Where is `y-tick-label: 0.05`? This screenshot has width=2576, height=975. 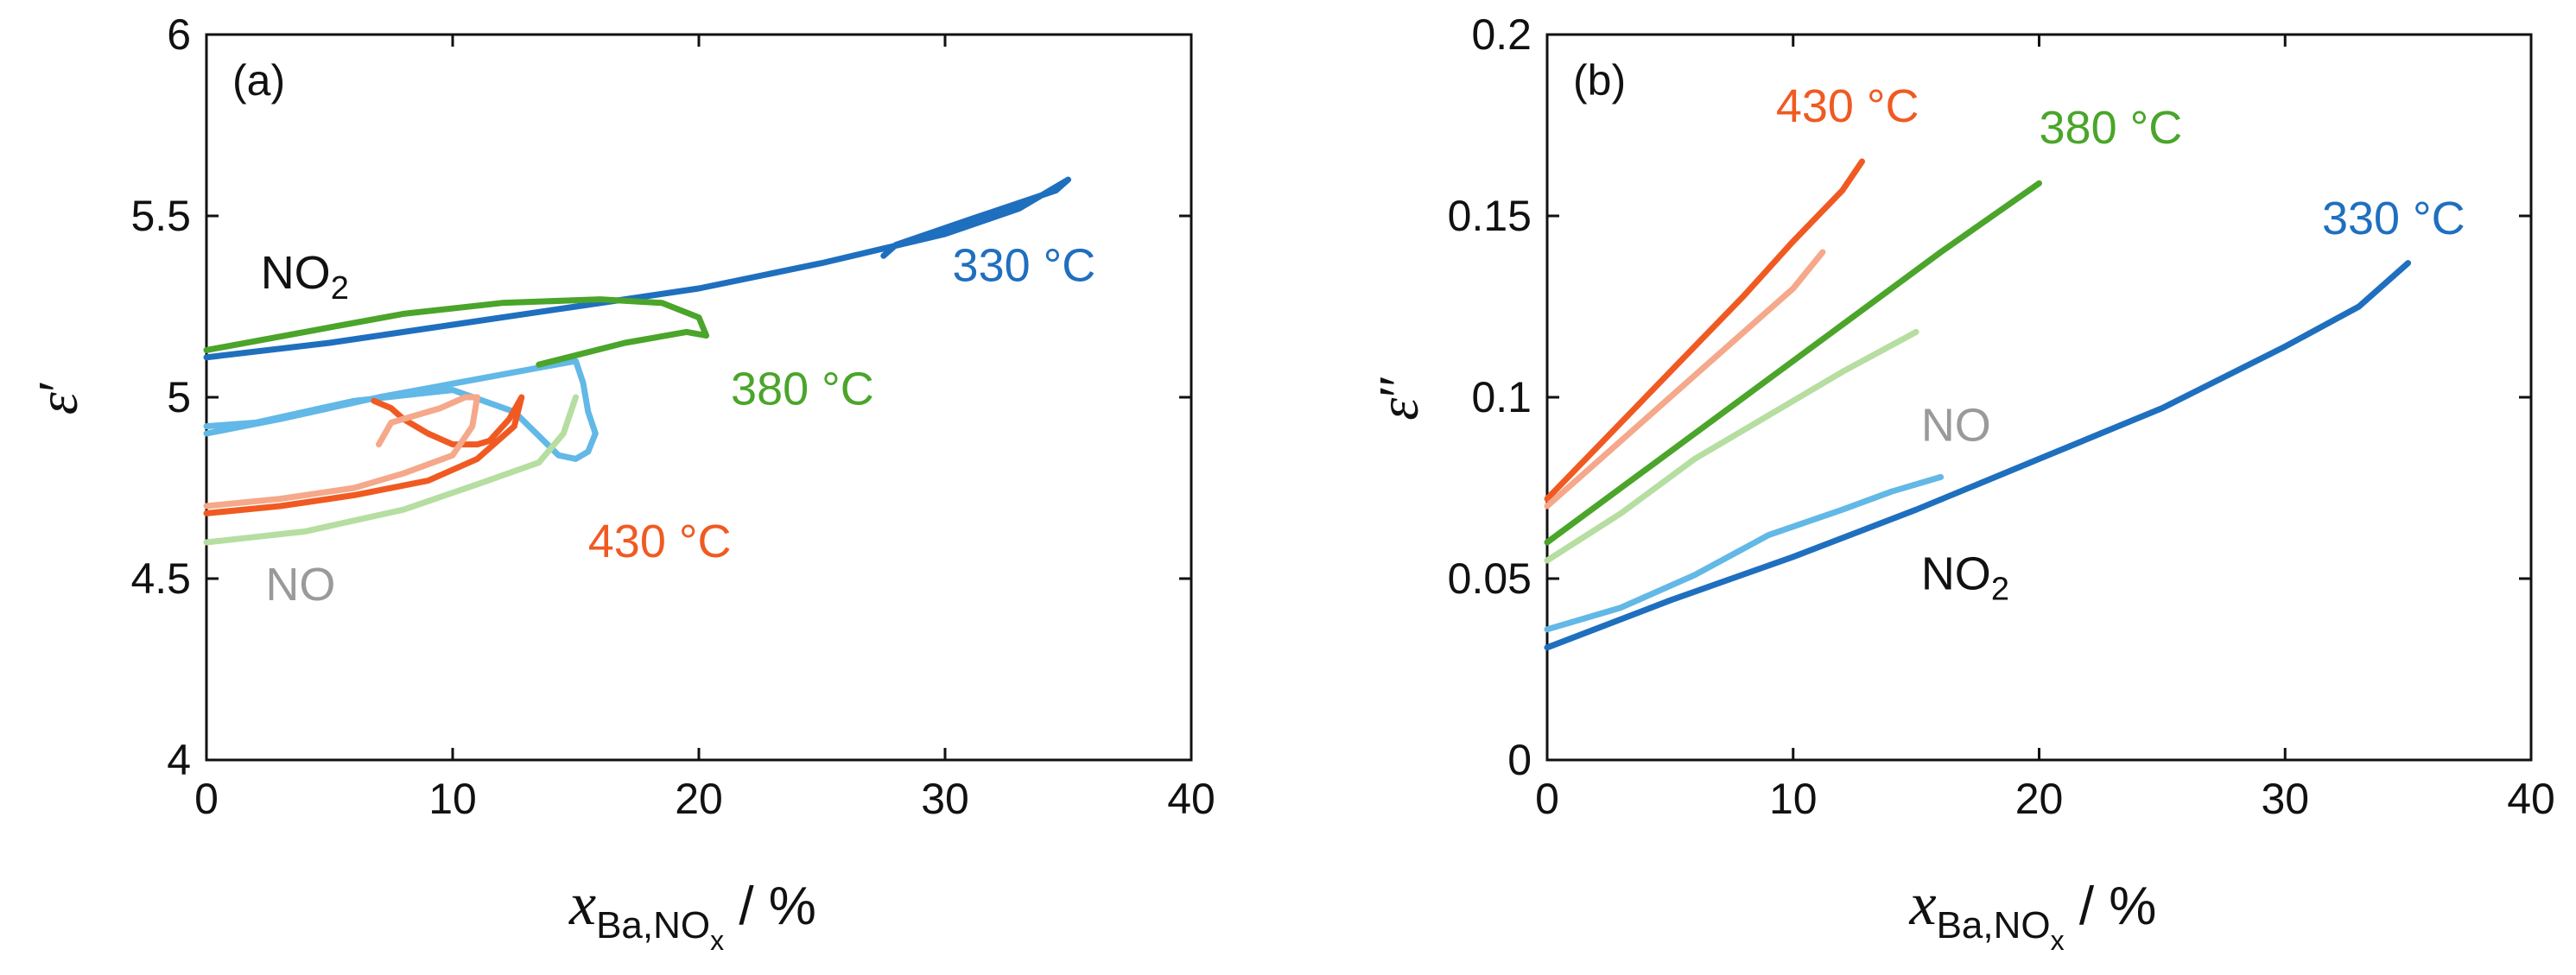 y-tick-label: 0.05 is located at coordinates (1490, 578).